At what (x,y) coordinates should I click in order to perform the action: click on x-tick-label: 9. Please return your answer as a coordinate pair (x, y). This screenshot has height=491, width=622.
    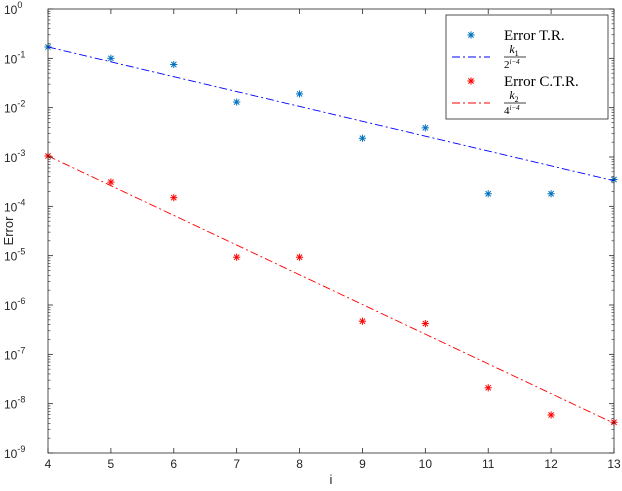
    Looking at the image, I should click on (362, 464).